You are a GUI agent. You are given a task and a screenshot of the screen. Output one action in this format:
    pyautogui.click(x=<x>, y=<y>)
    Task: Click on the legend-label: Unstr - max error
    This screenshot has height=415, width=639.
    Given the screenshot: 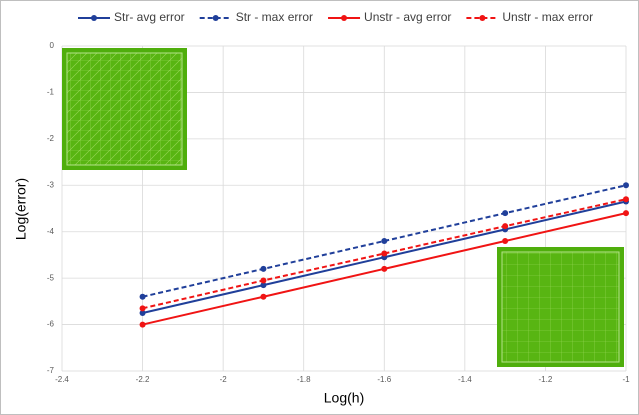 What is the action you would take?
    pyautogui.click(x=547, y=17)
    